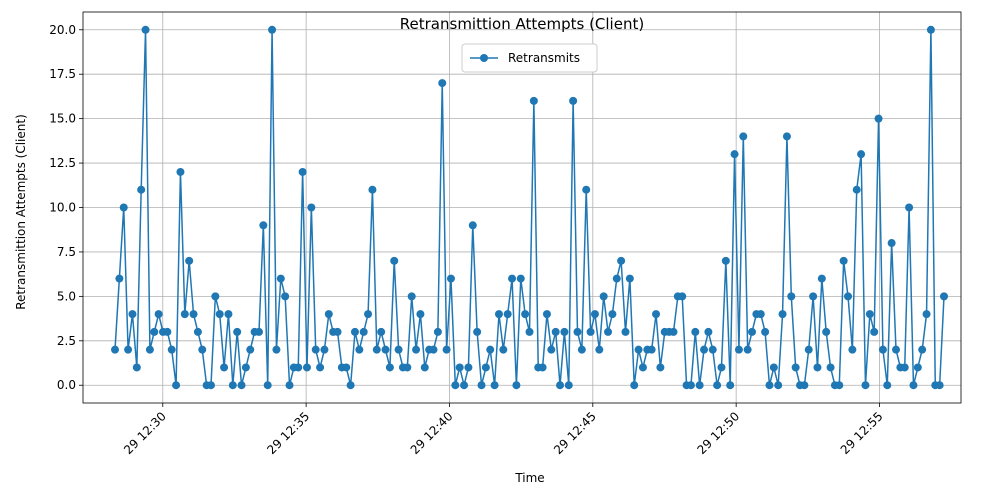  Describe the element at coordinates (529, 478) in the screenshot. I see `x-axis-label: Time` at that location.